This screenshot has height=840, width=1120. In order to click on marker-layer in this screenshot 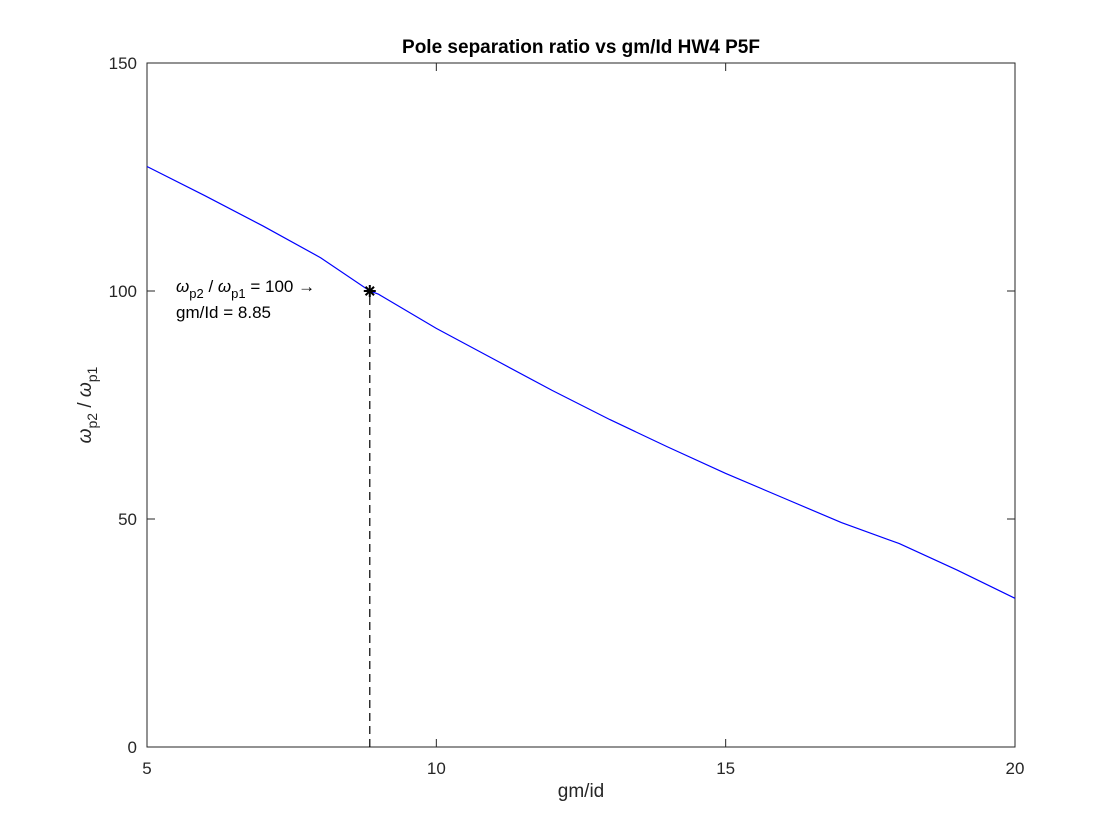, I will do `click(369, 516)`.